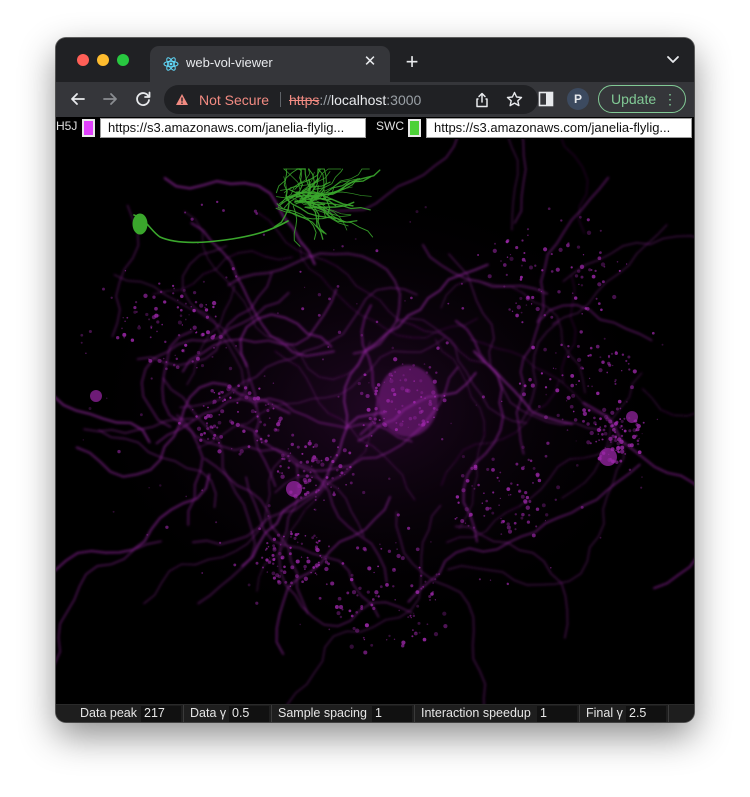  What do you see at coordinates (546, 99) in the screenshot?
I see `side-panel-icon` at bounding box center [546, 99].